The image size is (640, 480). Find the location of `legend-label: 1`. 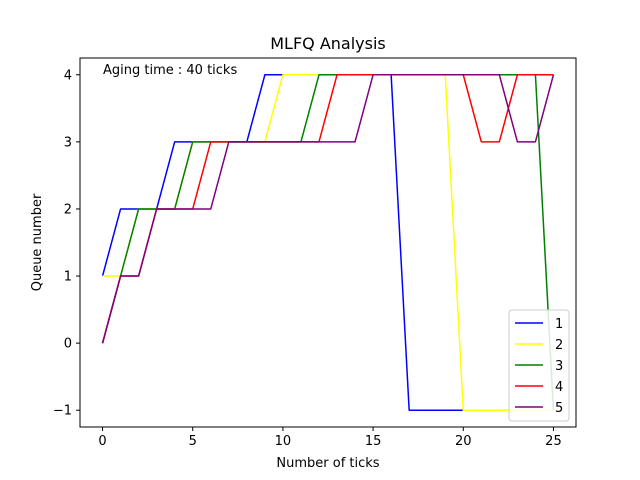

legend-label: 1 is located at coordinates (559, 324).